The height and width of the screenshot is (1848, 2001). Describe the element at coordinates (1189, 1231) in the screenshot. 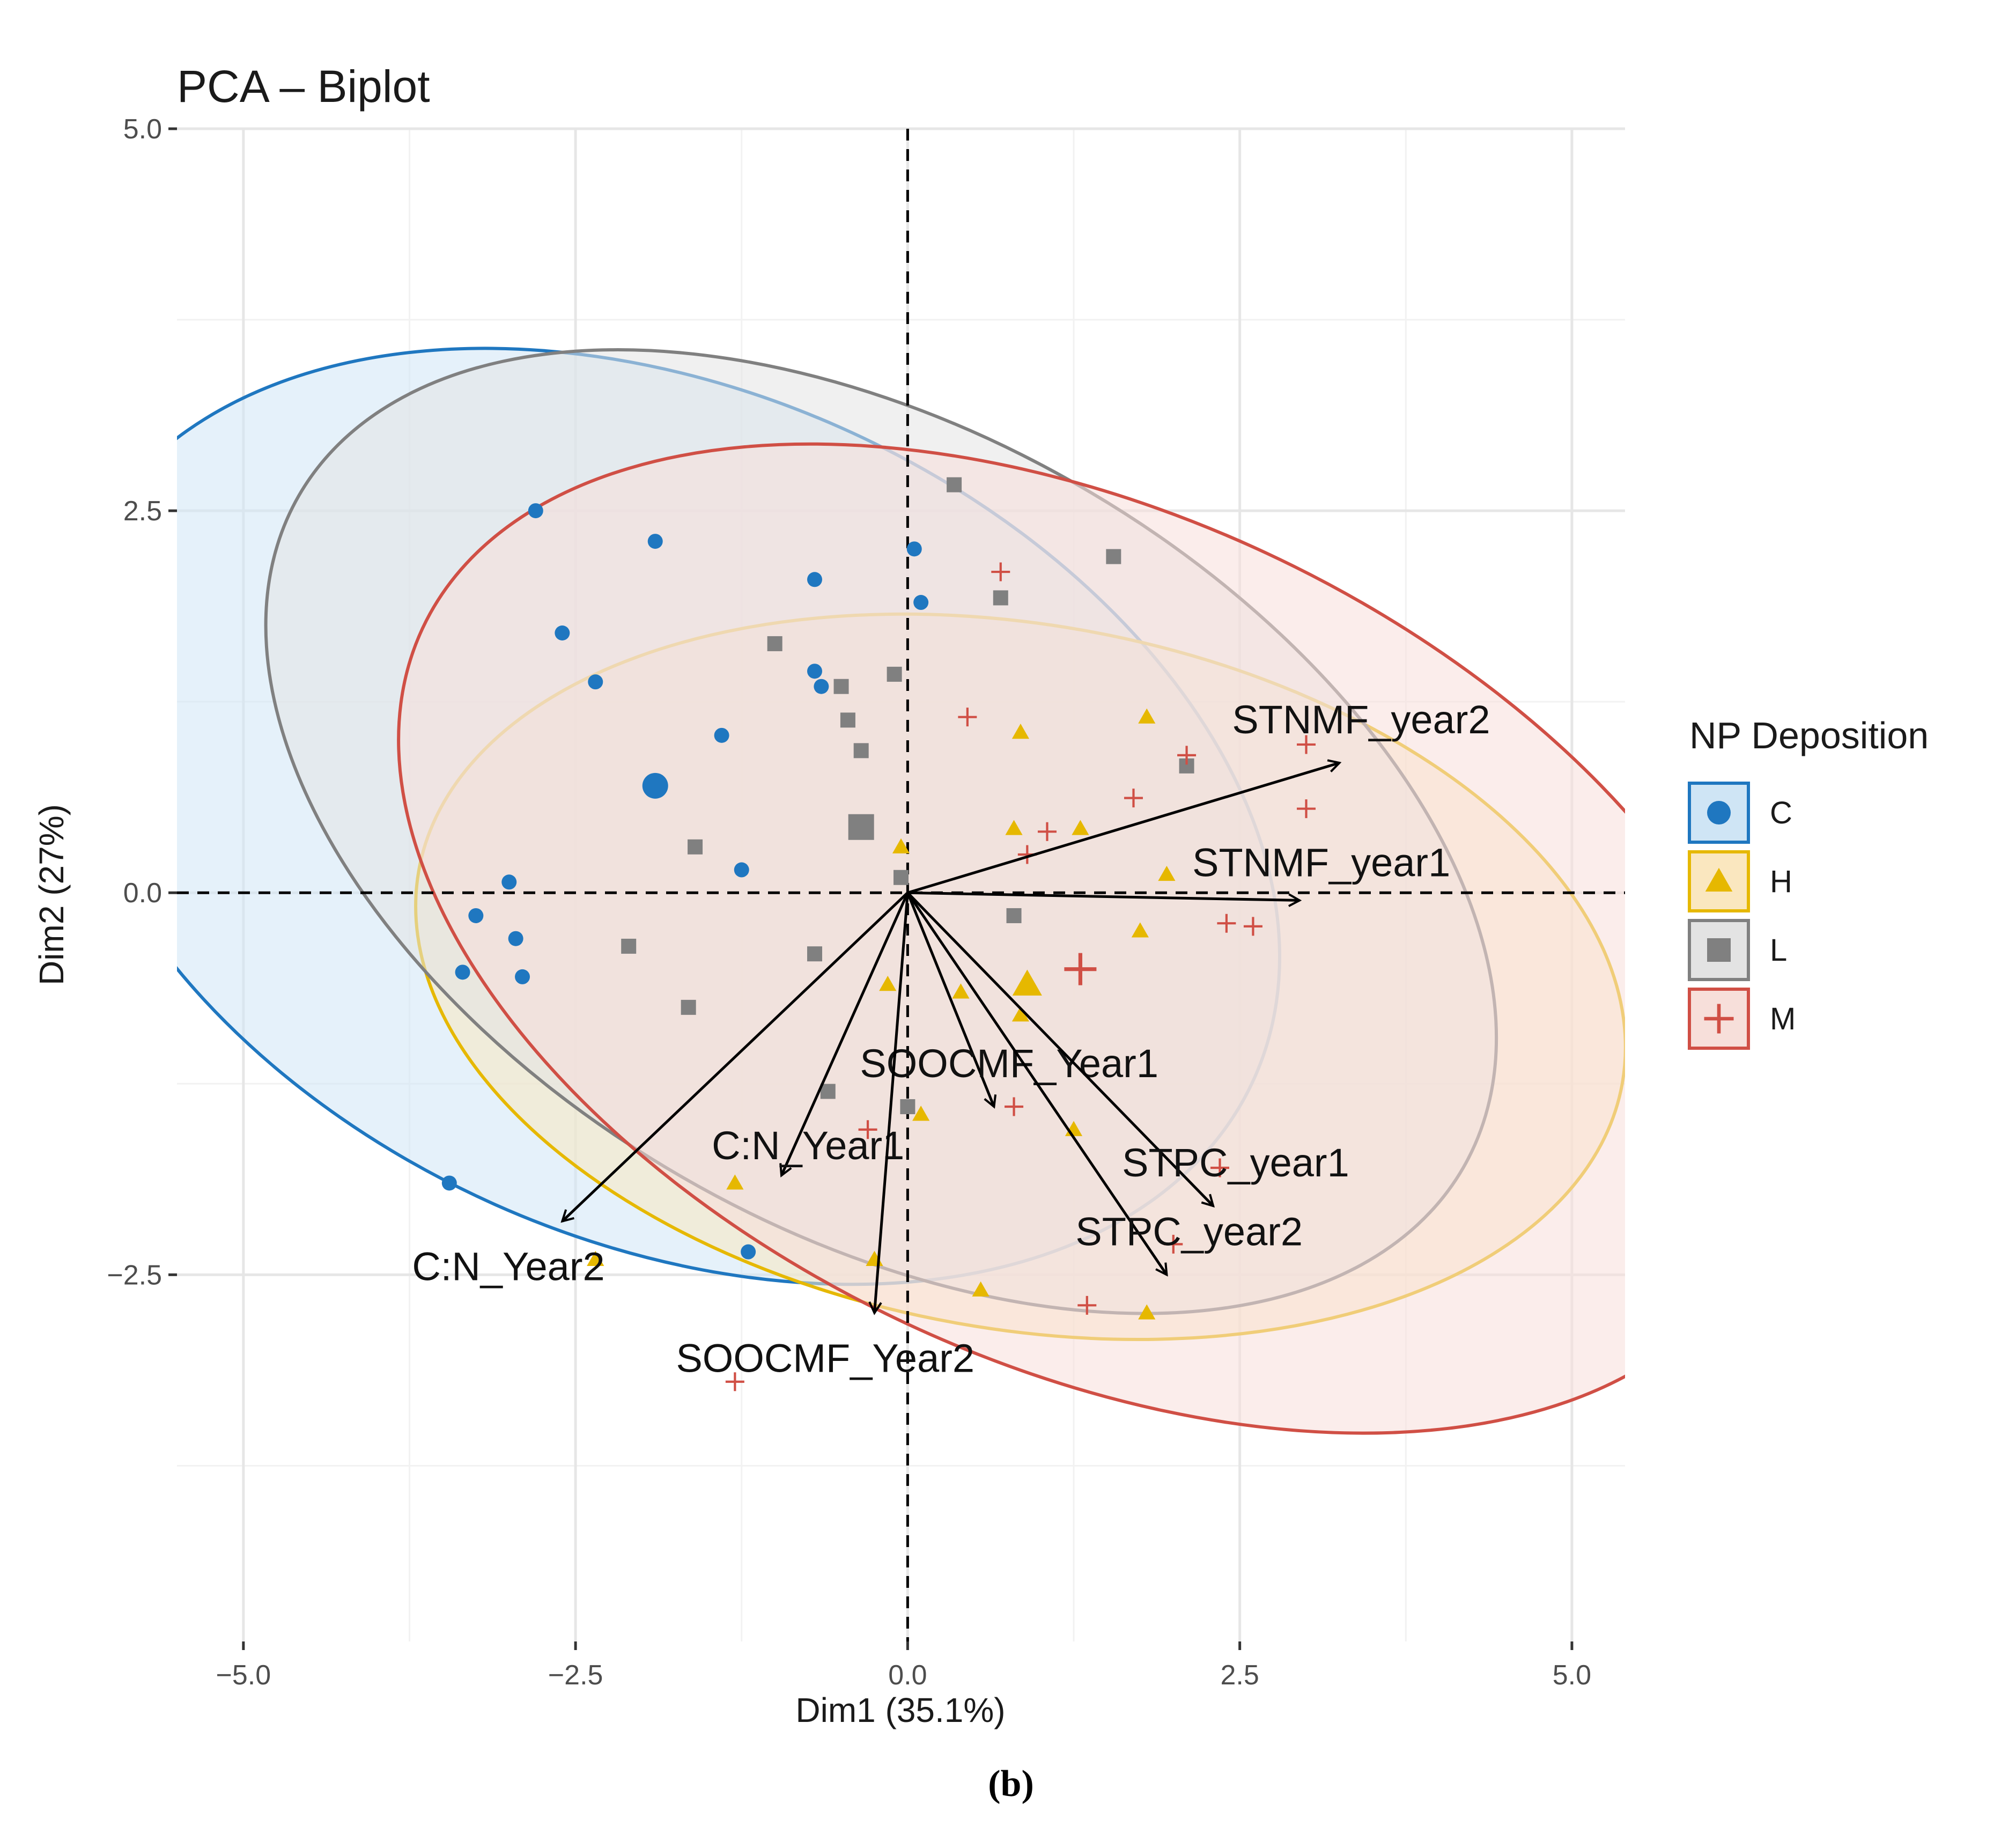

I see `variable-label-STPC-year2: STPC_year2` at that location.